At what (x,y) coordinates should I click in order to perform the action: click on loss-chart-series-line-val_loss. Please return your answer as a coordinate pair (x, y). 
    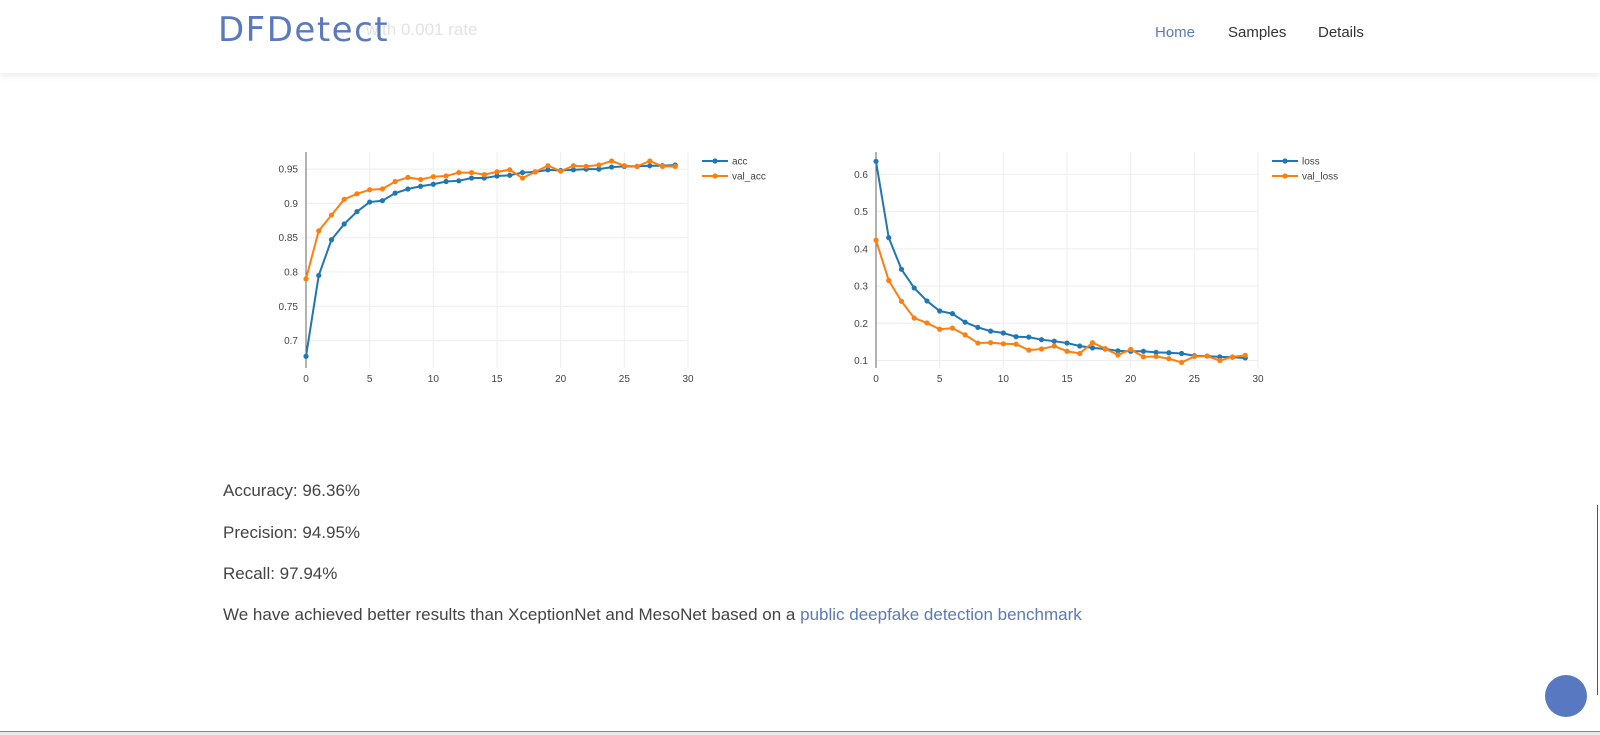
    Looking at the image, I should click on (1060, 301).